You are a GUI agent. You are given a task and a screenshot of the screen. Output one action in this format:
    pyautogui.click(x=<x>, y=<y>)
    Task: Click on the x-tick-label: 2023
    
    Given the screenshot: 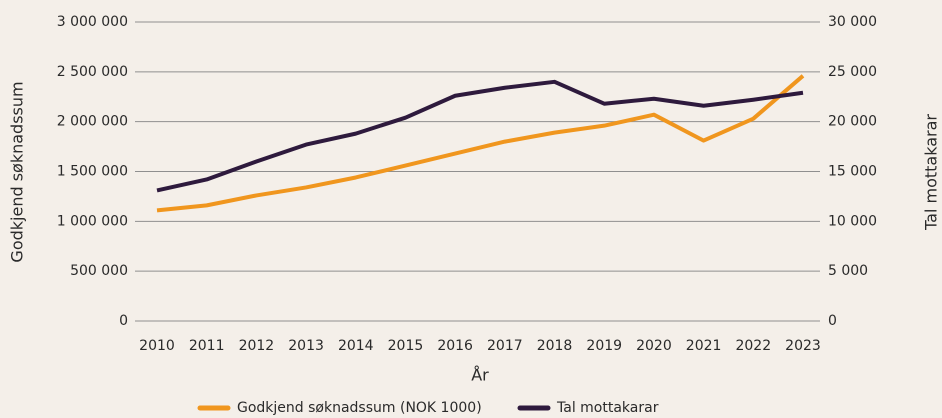 What is the action you would take?
    pyautogui.click(x=803, y=346)
    